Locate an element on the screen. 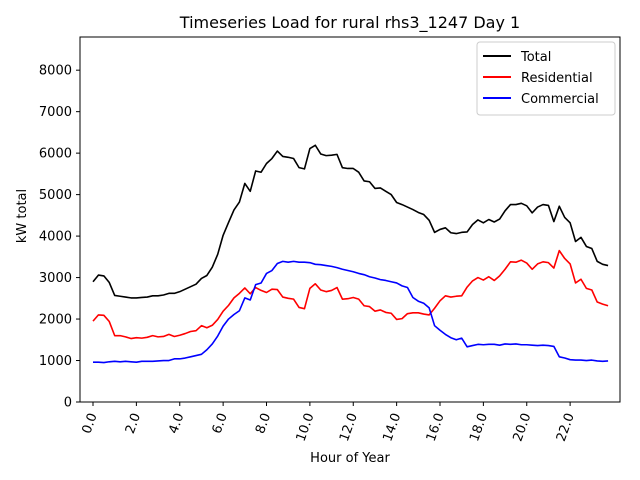 This screenshot has height=480, width=640. legend: Total Residential Commercial is located at coordinates (546, 78).